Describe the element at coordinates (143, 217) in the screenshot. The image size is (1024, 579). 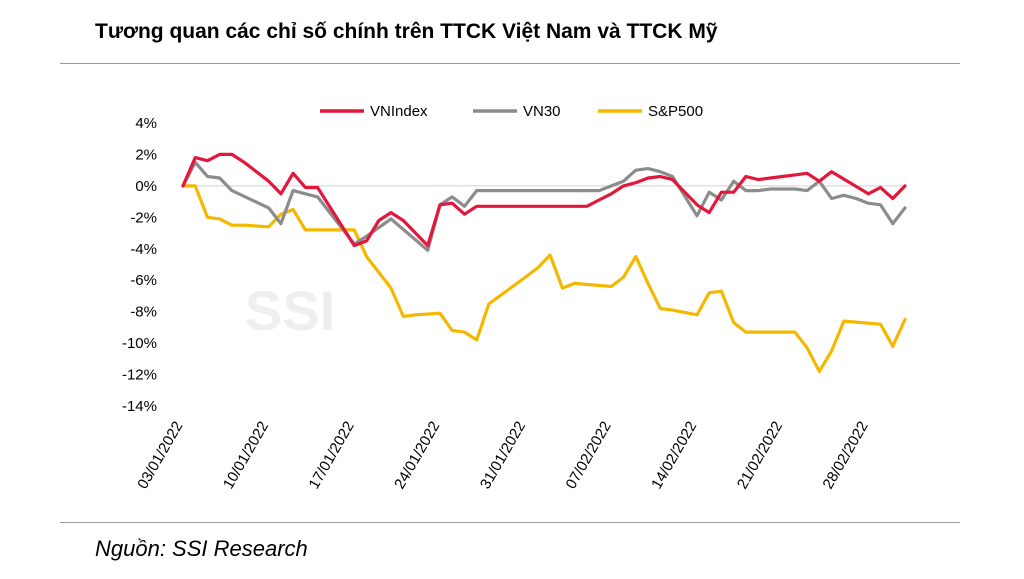
I see `y-tick-label: -2%` at that location.